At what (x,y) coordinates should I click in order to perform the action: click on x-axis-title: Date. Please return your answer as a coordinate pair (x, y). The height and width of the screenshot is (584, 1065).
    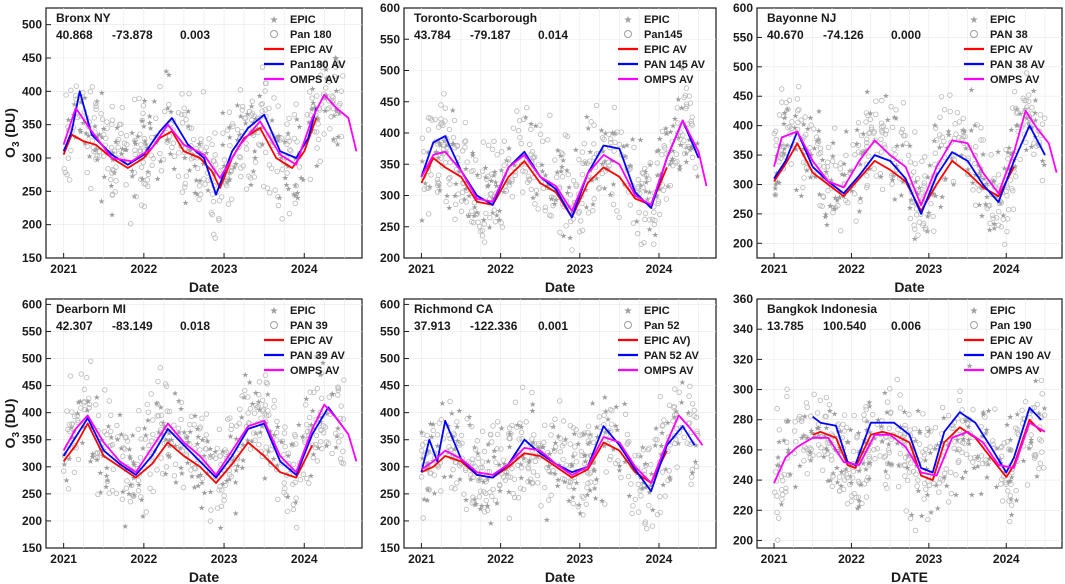
    Looking at the image, I should click on (909, 287).